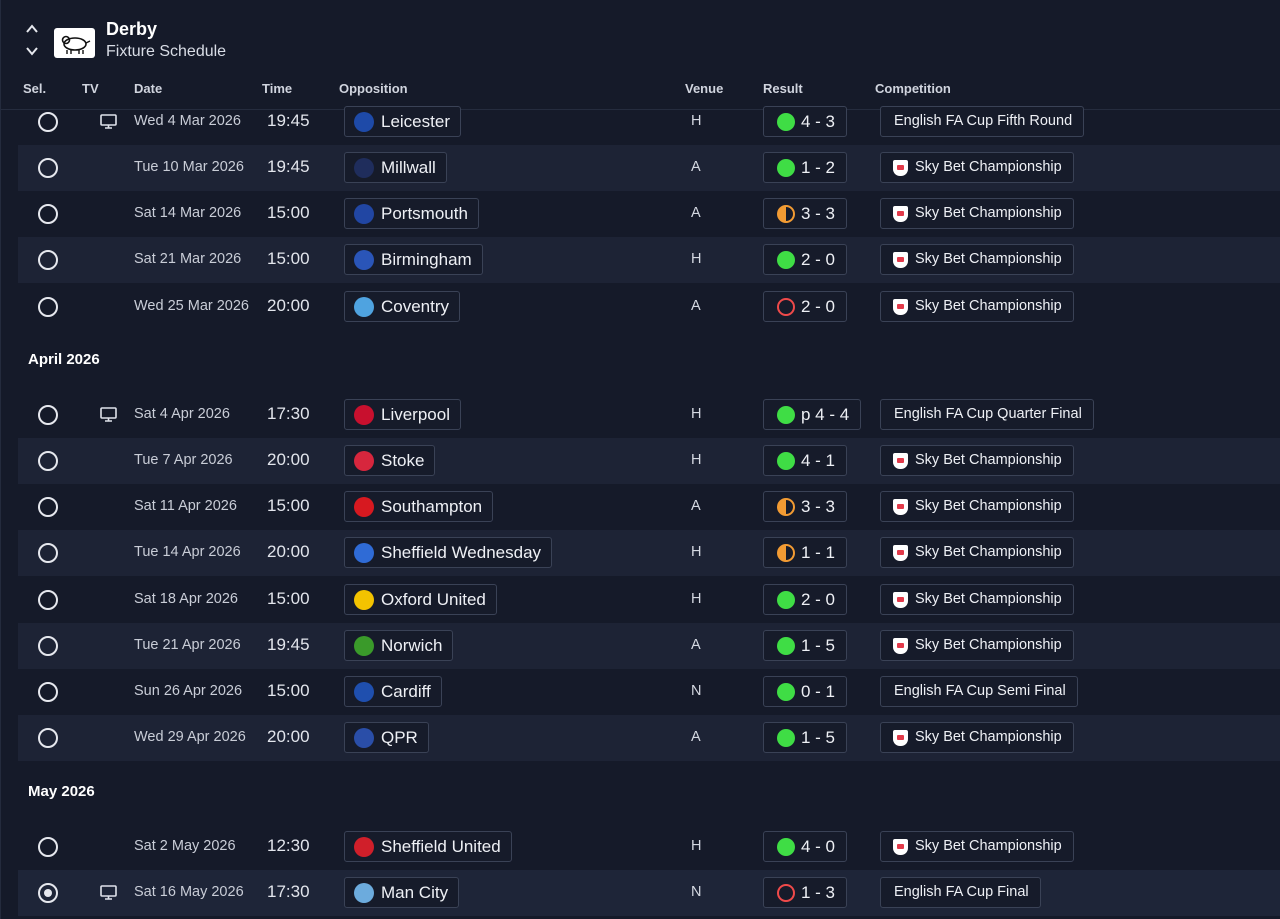 Image resolution: width=1280 pixels, height=919 pixels. Describe the element at coordinates (402, 892) in the screenshot. I see `opposition-button: Man City` at that location.